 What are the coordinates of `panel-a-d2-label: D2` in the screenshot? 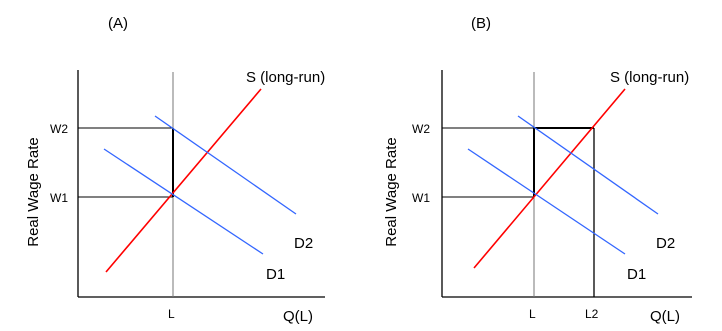 It's located at (303, 243).